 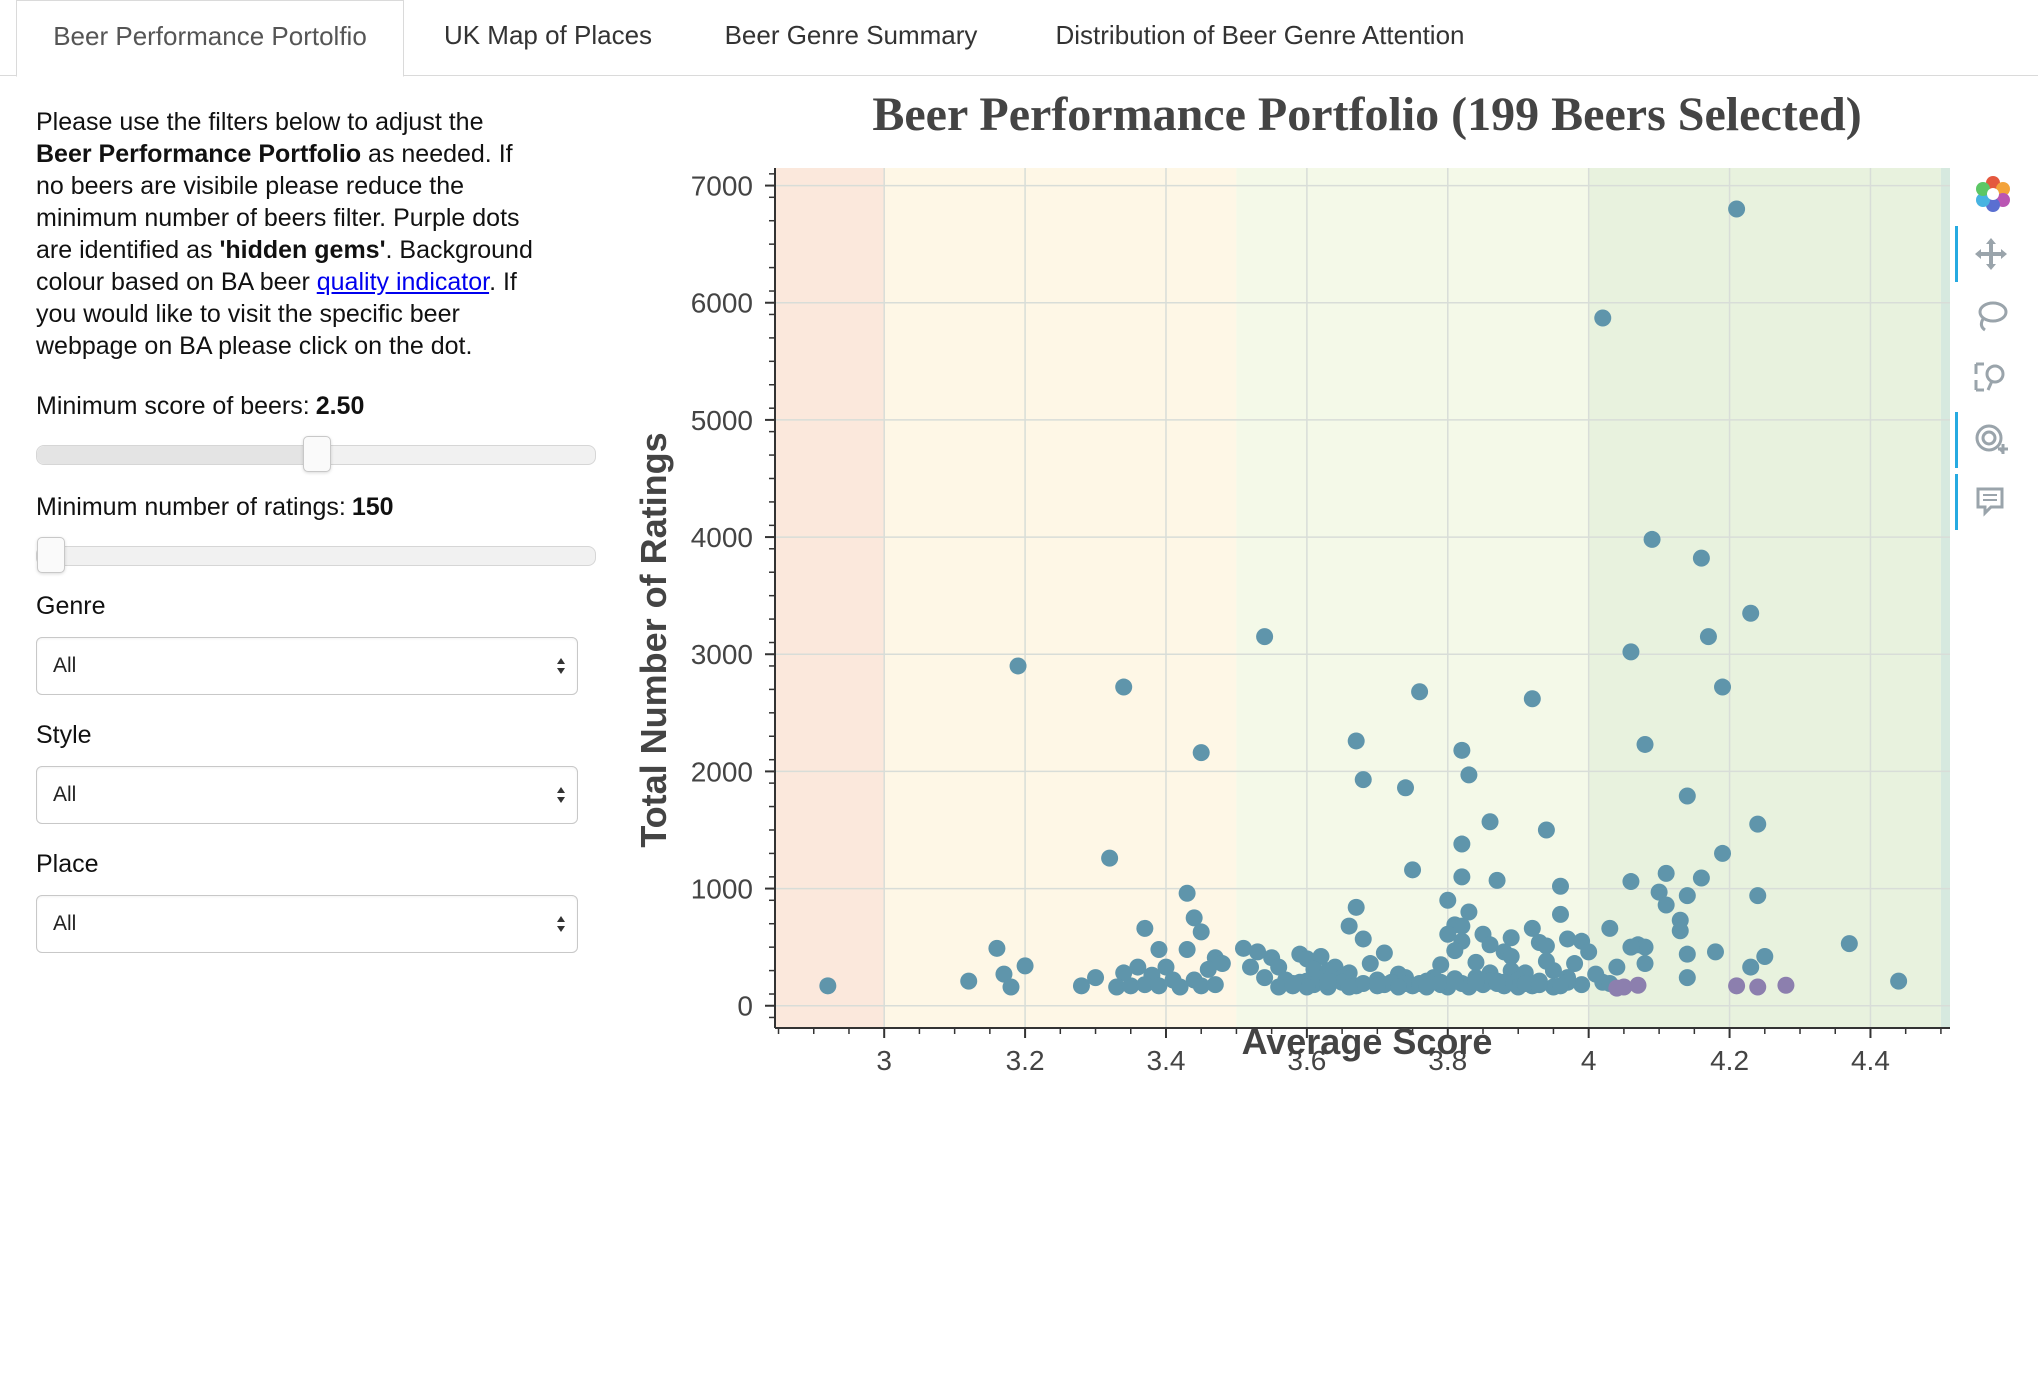 What do you see at coordinates (307, 924) in the screenshot?
I see `place-select: All` at bounding box center [307, 924].